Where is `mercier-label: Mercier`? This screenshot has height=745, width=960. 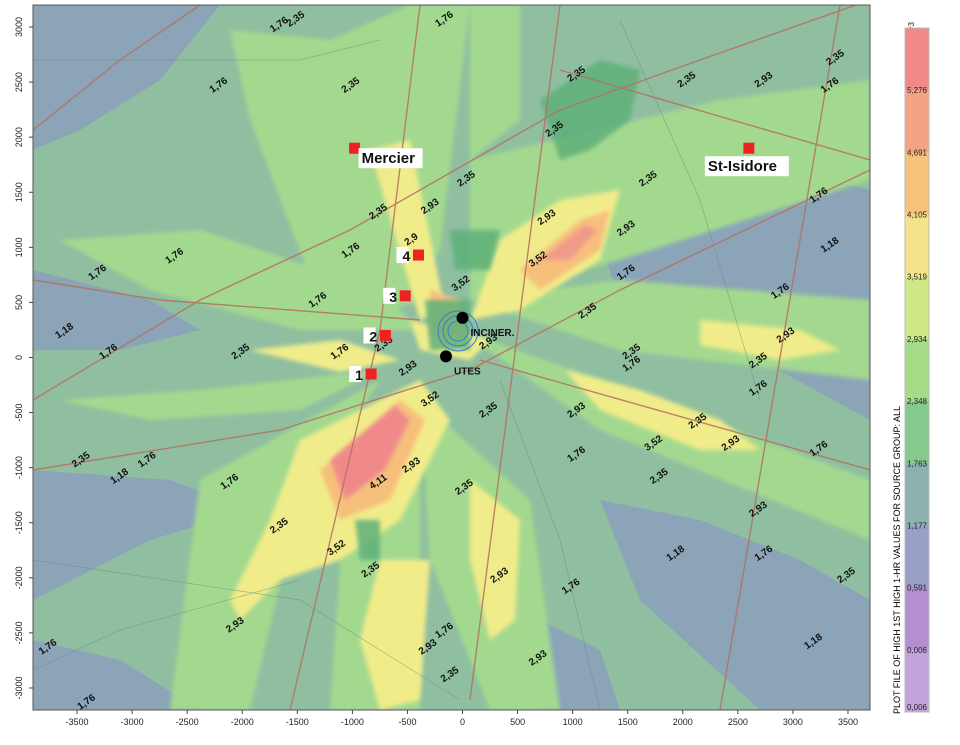
mercier-label: Mercier is located at coordinates (389, 158).